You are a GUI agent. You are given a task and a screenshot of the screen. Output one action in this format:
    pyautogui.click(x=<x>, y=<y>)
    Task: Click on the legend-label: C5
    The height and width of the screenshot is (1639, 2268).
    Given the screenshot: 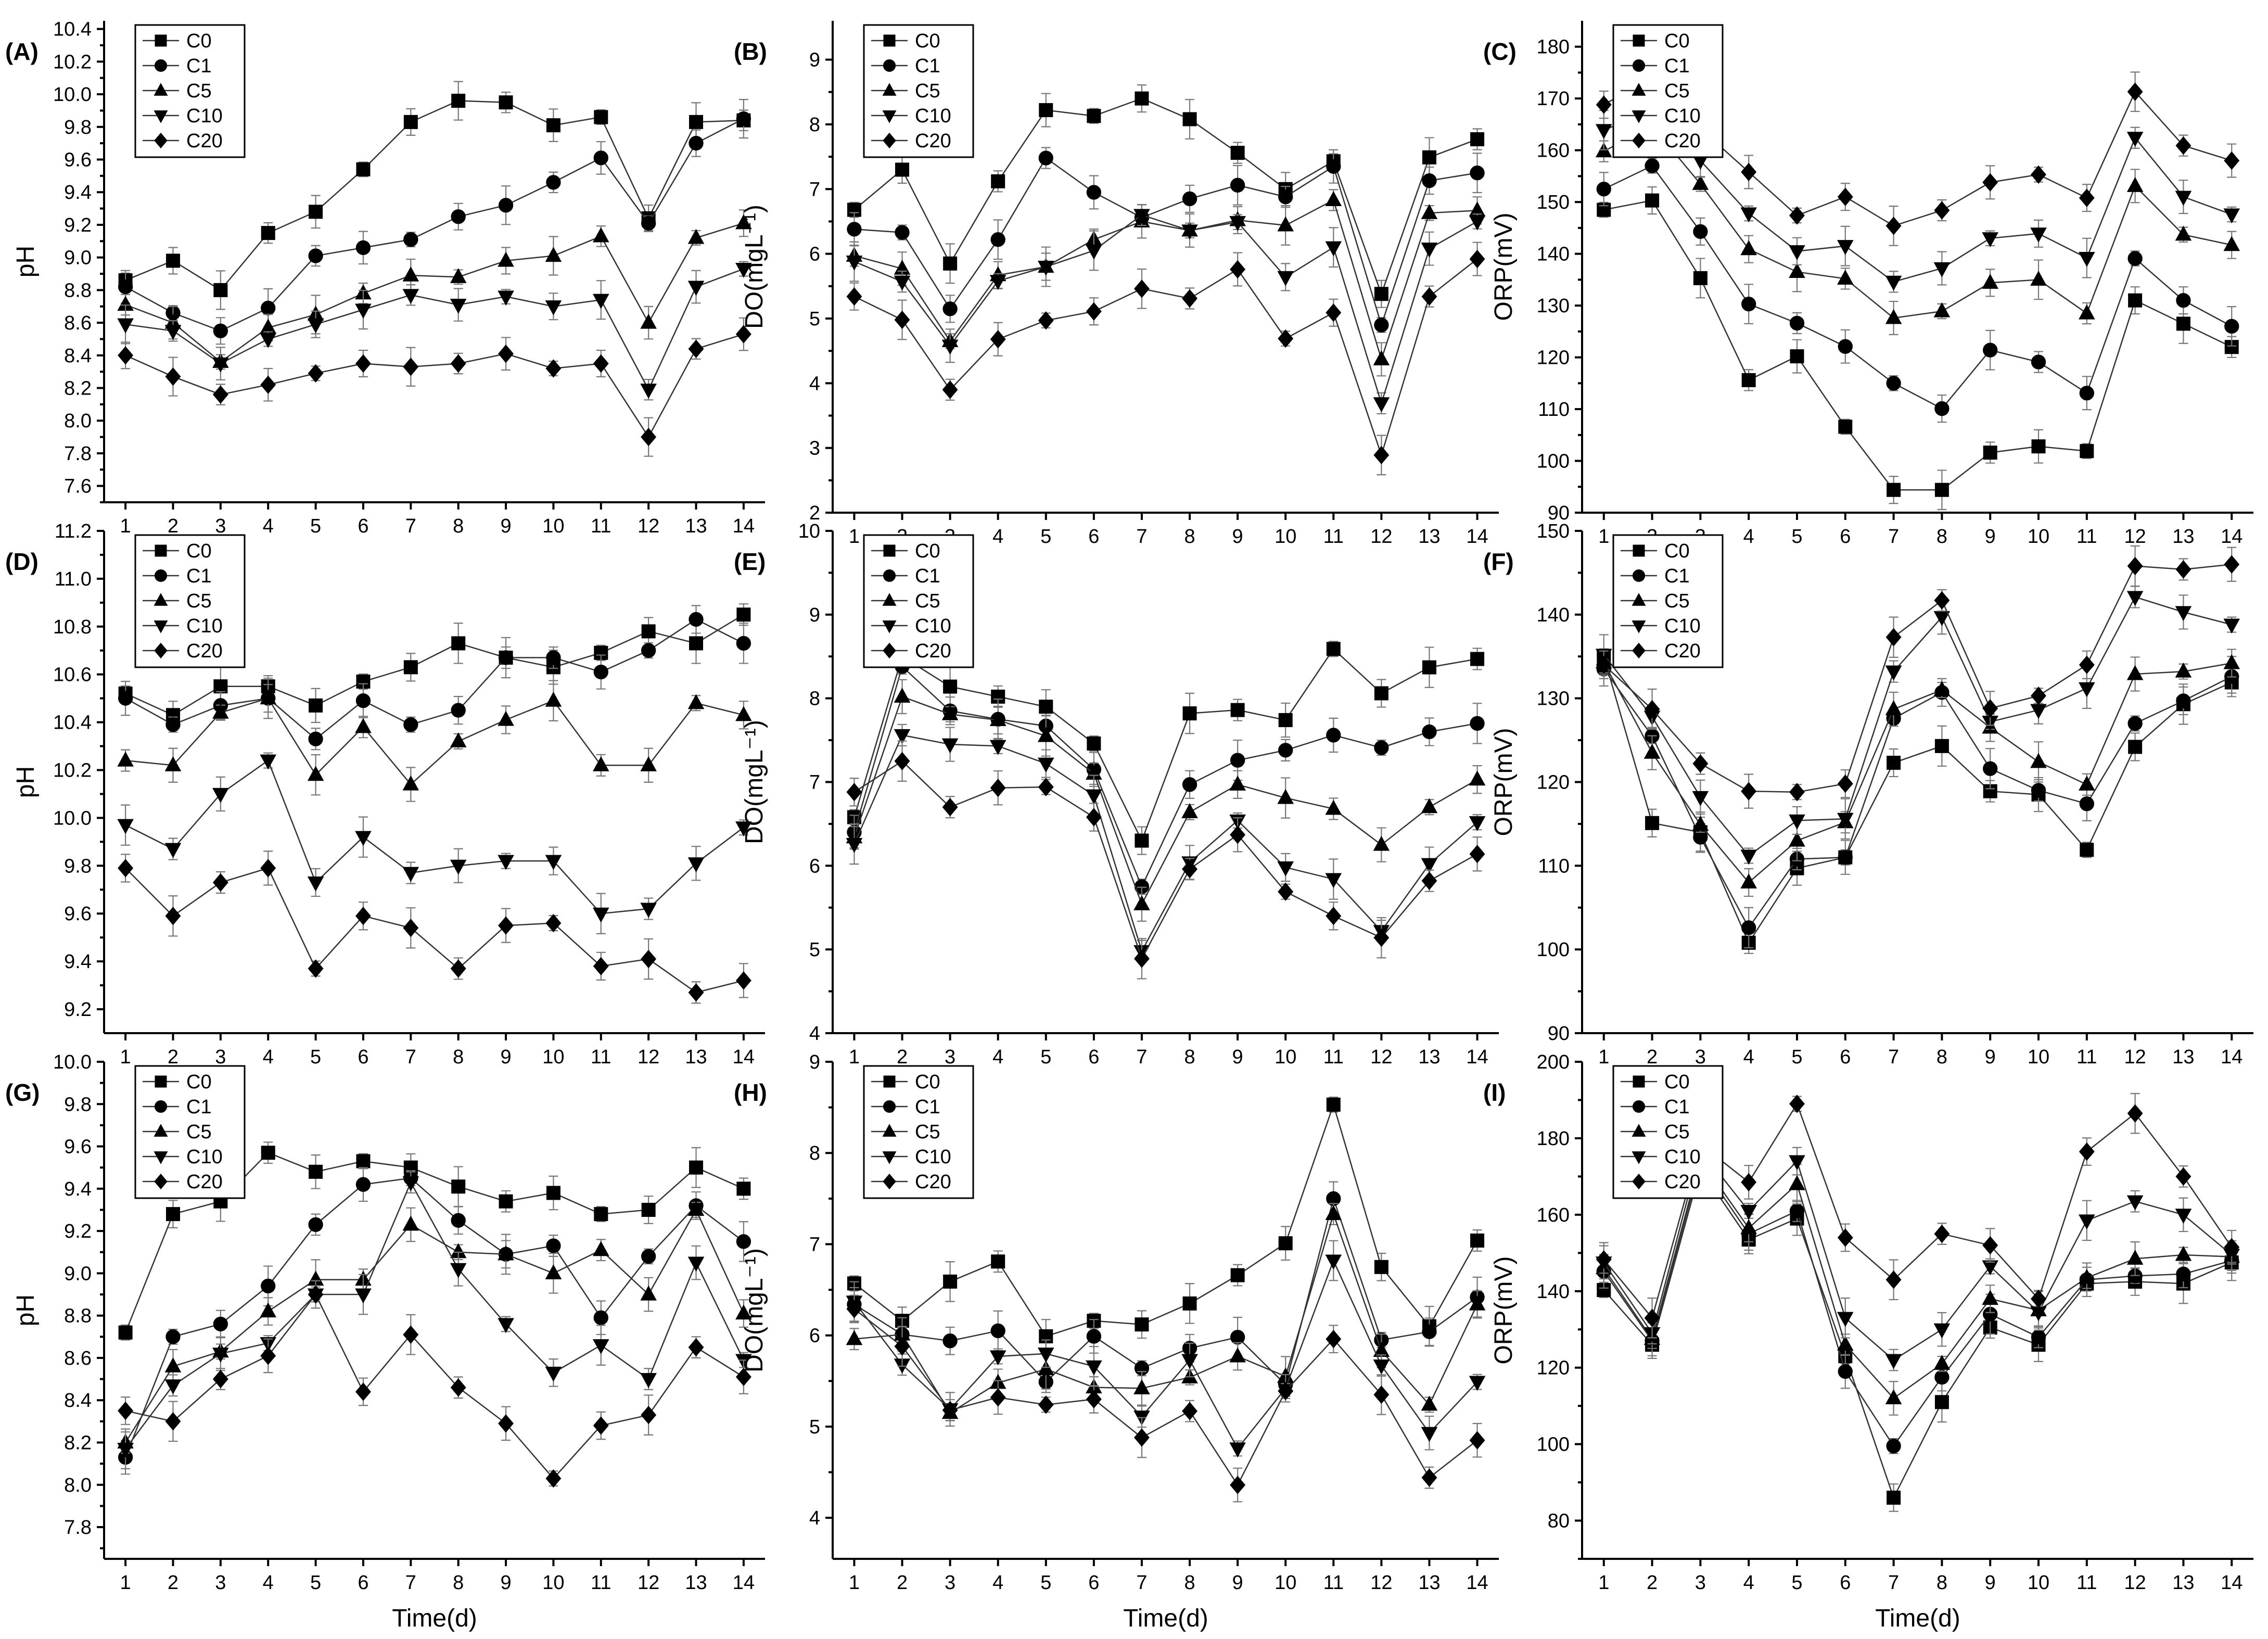 What is the action you would take?
    pyautogui.click(x=928, y=1132)
    